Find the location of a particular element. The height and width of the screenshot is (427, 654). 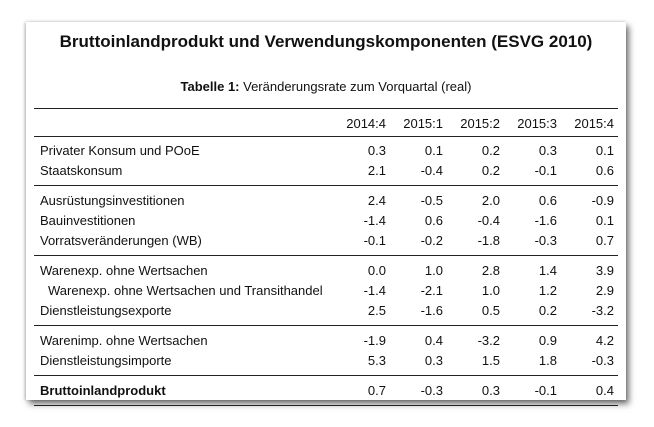

column-header: 2015:4 is located at coordinates (594, 123).